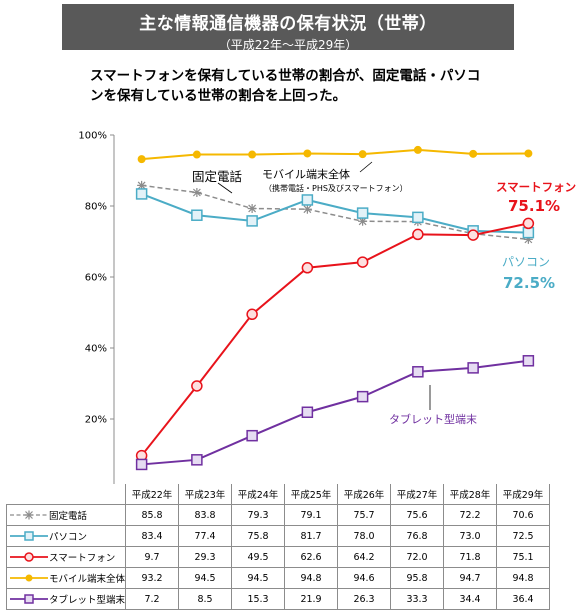 Image resolution: width=576 pixels, height=616 pixels. I want to click on table-value-cell: 62.6, so click(311, 557).